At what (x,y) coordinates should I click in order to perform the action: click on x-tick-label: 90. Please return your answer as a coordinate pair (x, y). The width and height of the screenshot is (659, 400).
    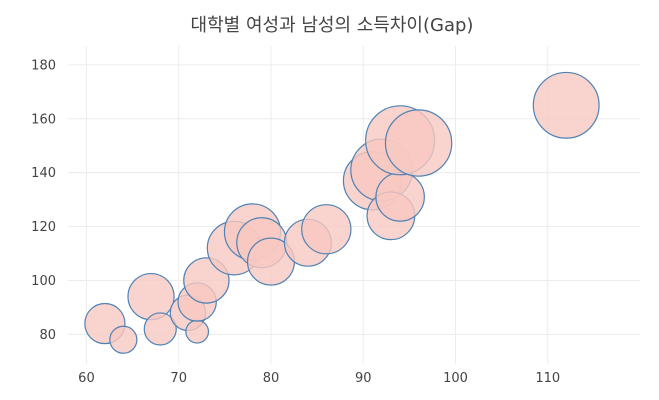
    Looking at the image, I should click on (363, 378).